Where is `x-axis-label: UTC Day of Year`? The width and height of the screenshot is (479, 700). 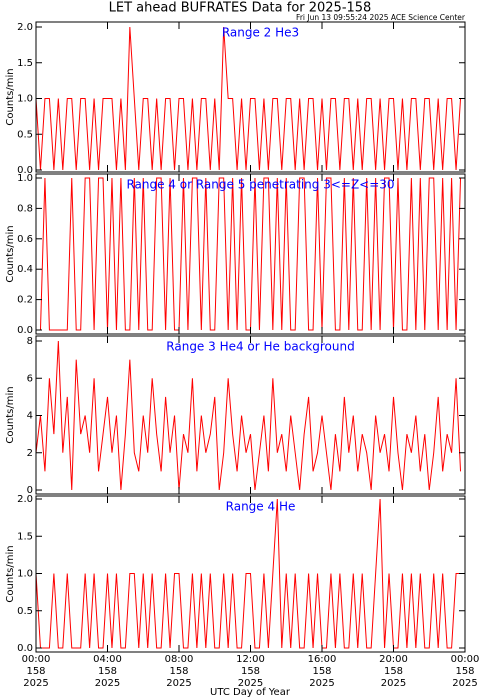 x-axis-label: UTC Day of Year is located at coordinates (250, 692).